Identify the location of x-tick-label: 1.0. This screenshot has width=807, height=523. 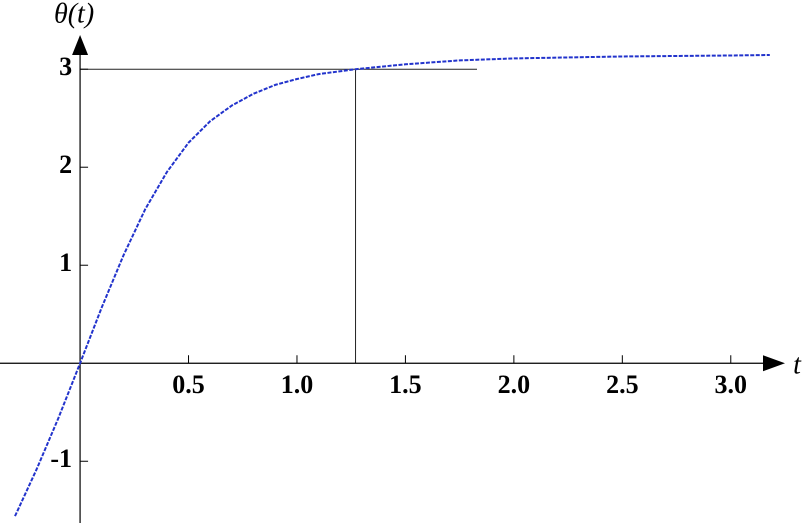
(297, 384).